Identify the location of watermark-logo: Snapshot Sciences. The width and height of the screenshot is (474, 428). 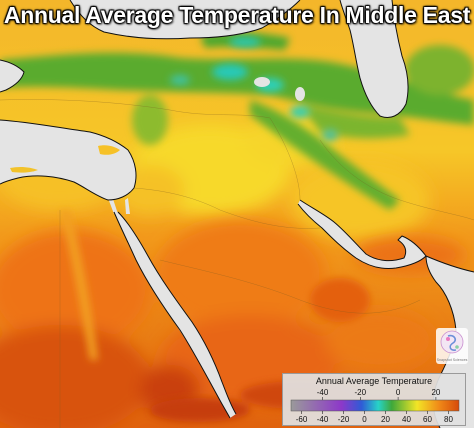
(452, 346).